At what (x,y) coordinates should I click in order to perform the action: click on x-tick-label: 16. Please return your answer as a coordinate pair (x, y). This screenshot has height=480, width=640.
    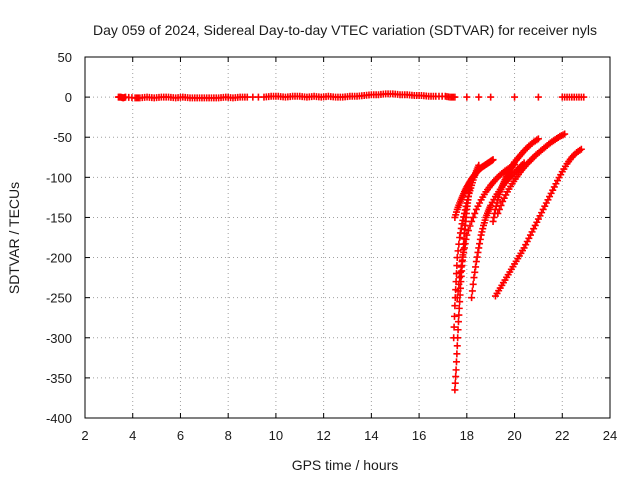
    Looking at the image, I should click on (419, 435).